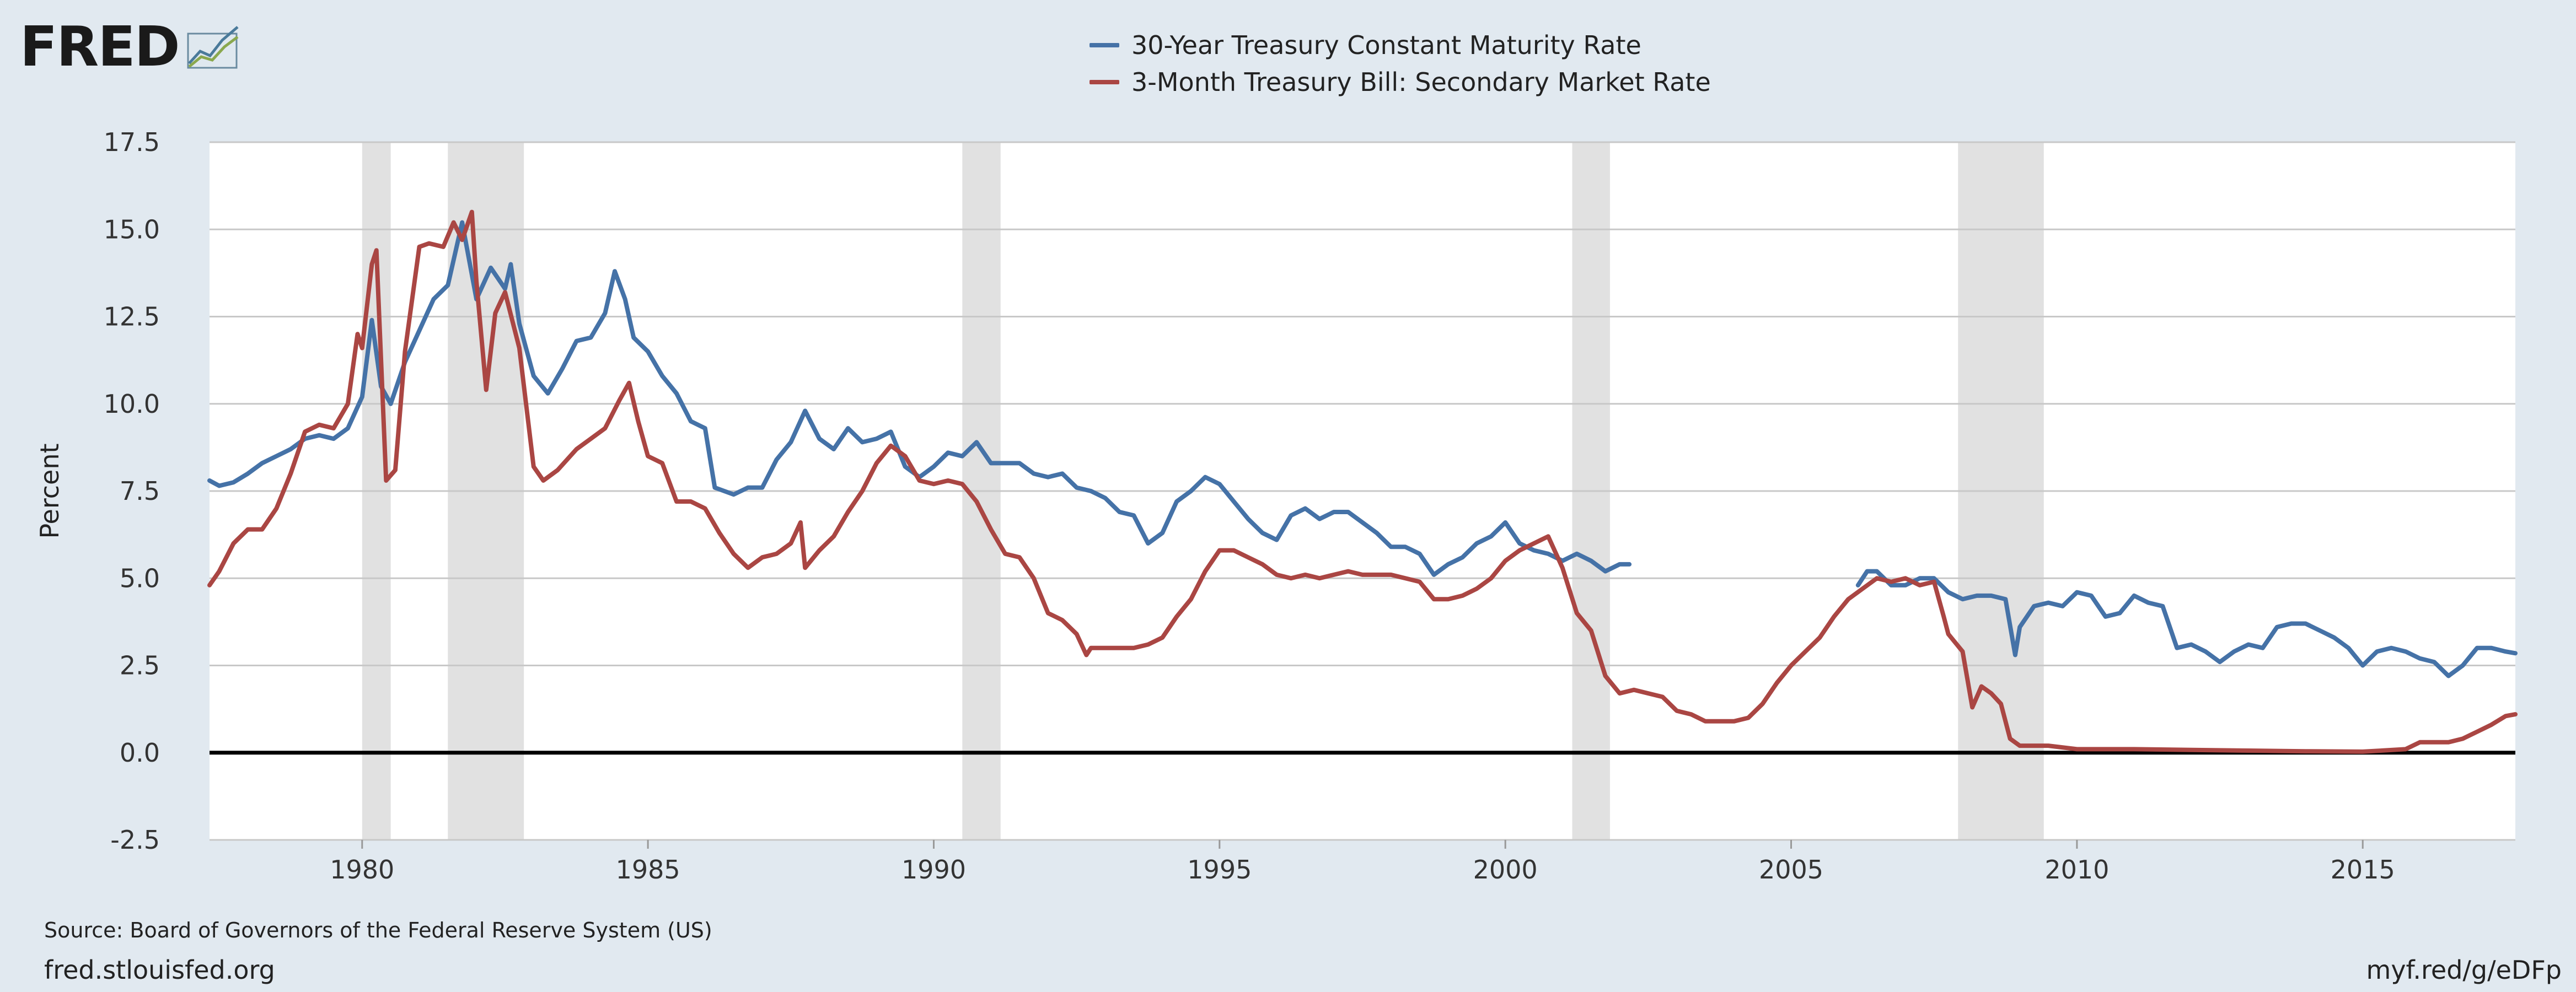 The image size is (2576, 992). I want to click on x-tick-label: 1980, so click(362, 870).